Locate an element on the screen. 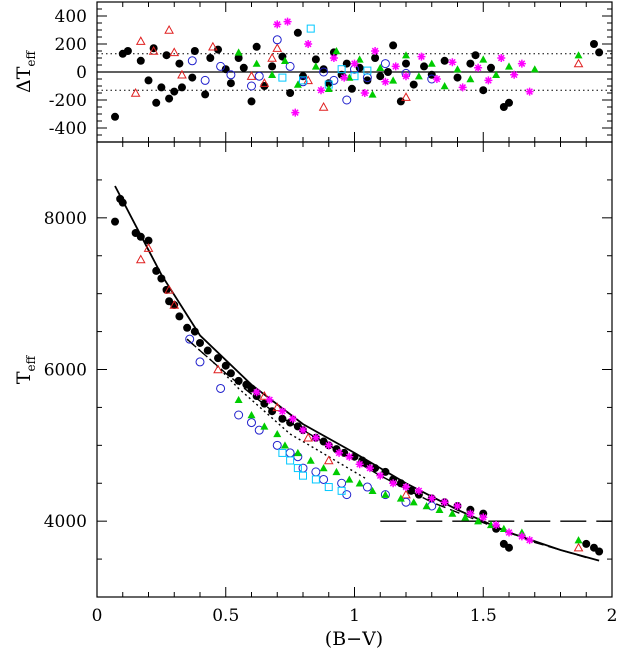 This screenshot has height=656, width=618. y-tick-label: 6000 is located at coordinates (65, 371).